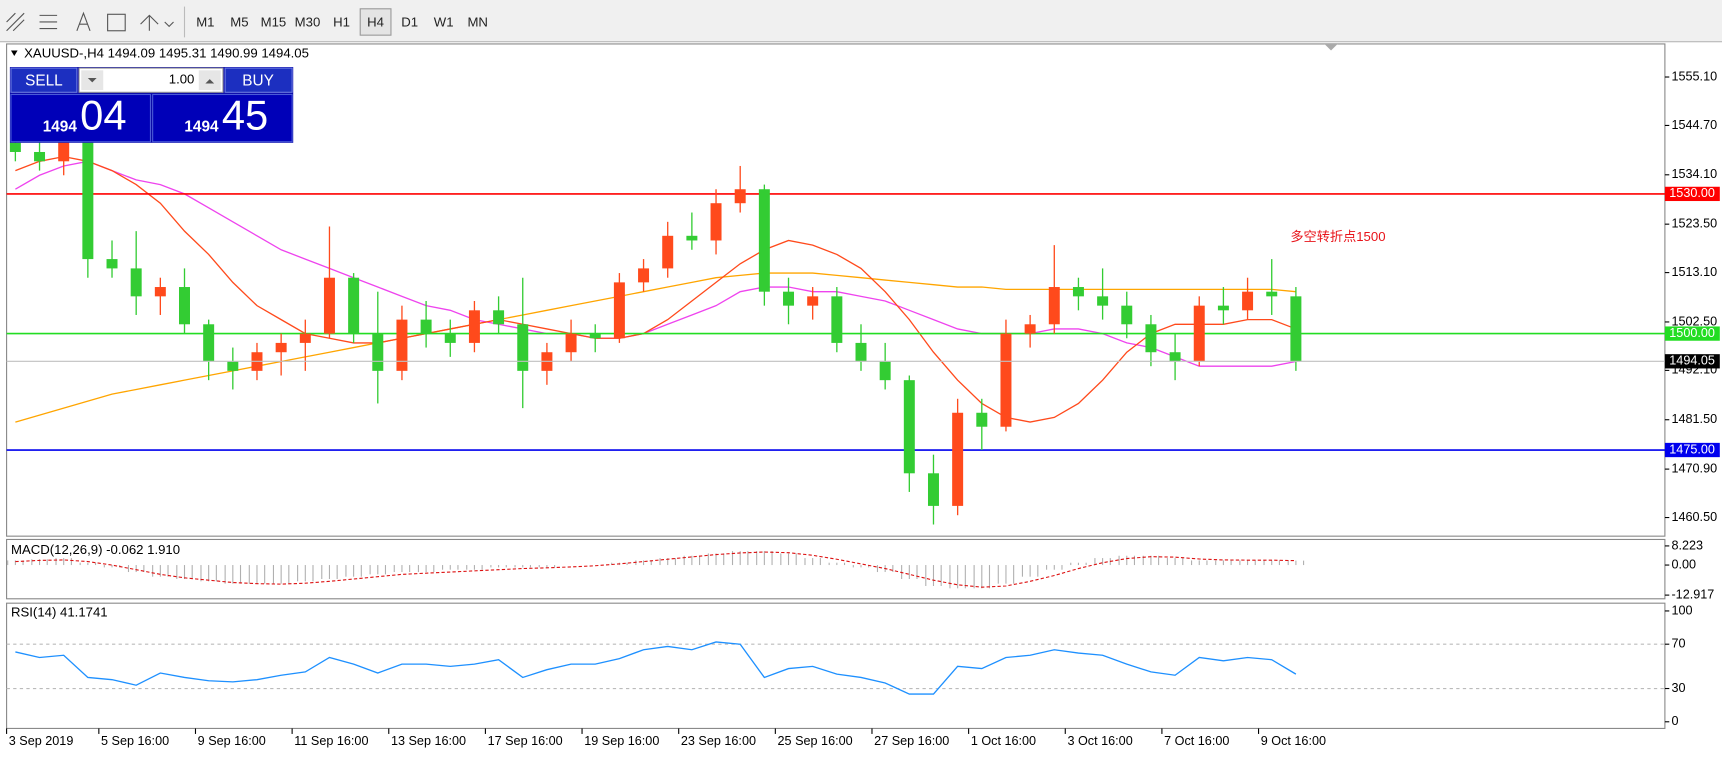 This screenshot has width=1722, height=757. What do you see at coordinates (210, 81) in the screenshot?
I see `lots-up-arrow` at bounding box center [210, 81].